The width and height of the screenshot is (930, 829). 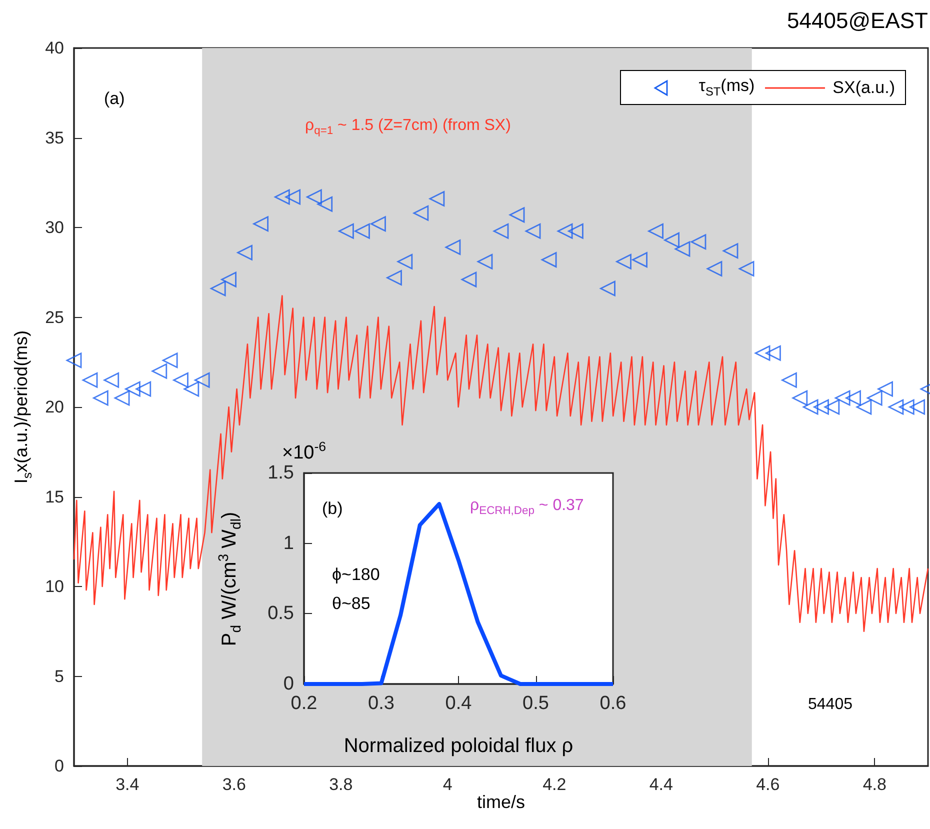 I want to click on legend-label: τ$_{ST}$(ms), so click(x=726, y=87).